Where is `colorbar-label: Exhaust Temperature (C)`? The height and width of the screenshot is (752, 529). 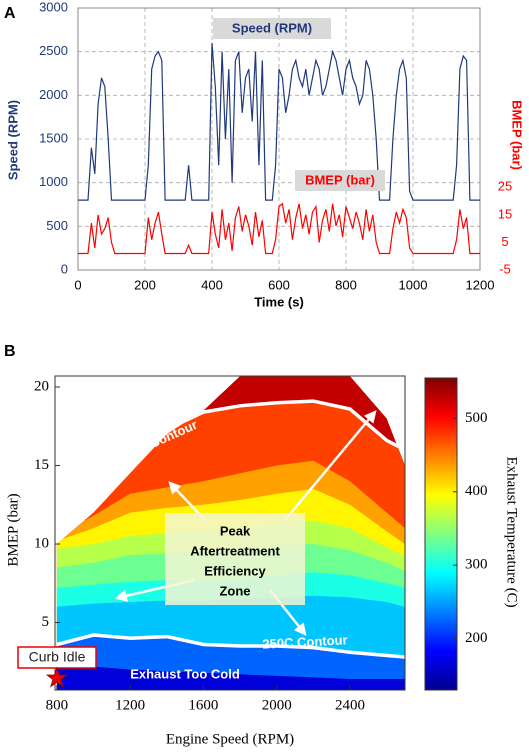 colorbar-label: Exhaust Temperature (C) is located at coordinates (512, 531).